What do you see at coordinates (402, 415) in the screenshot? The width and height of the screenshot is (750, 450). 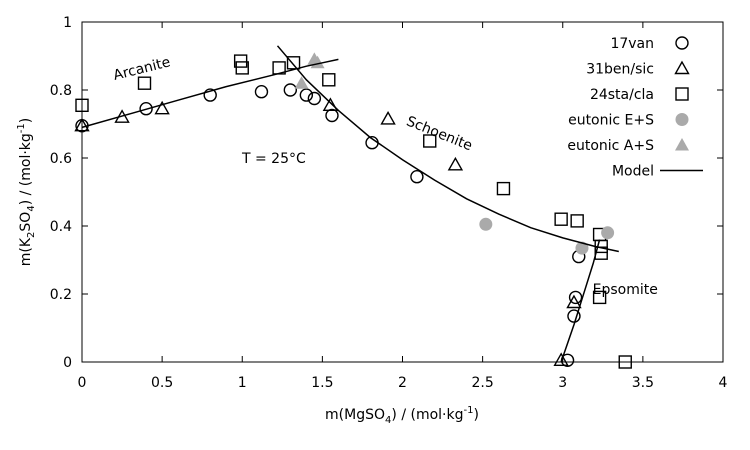 I see `x-axis-label: m(MgSO4) / (mol·kg-1)` at bounding box center [402, 415].